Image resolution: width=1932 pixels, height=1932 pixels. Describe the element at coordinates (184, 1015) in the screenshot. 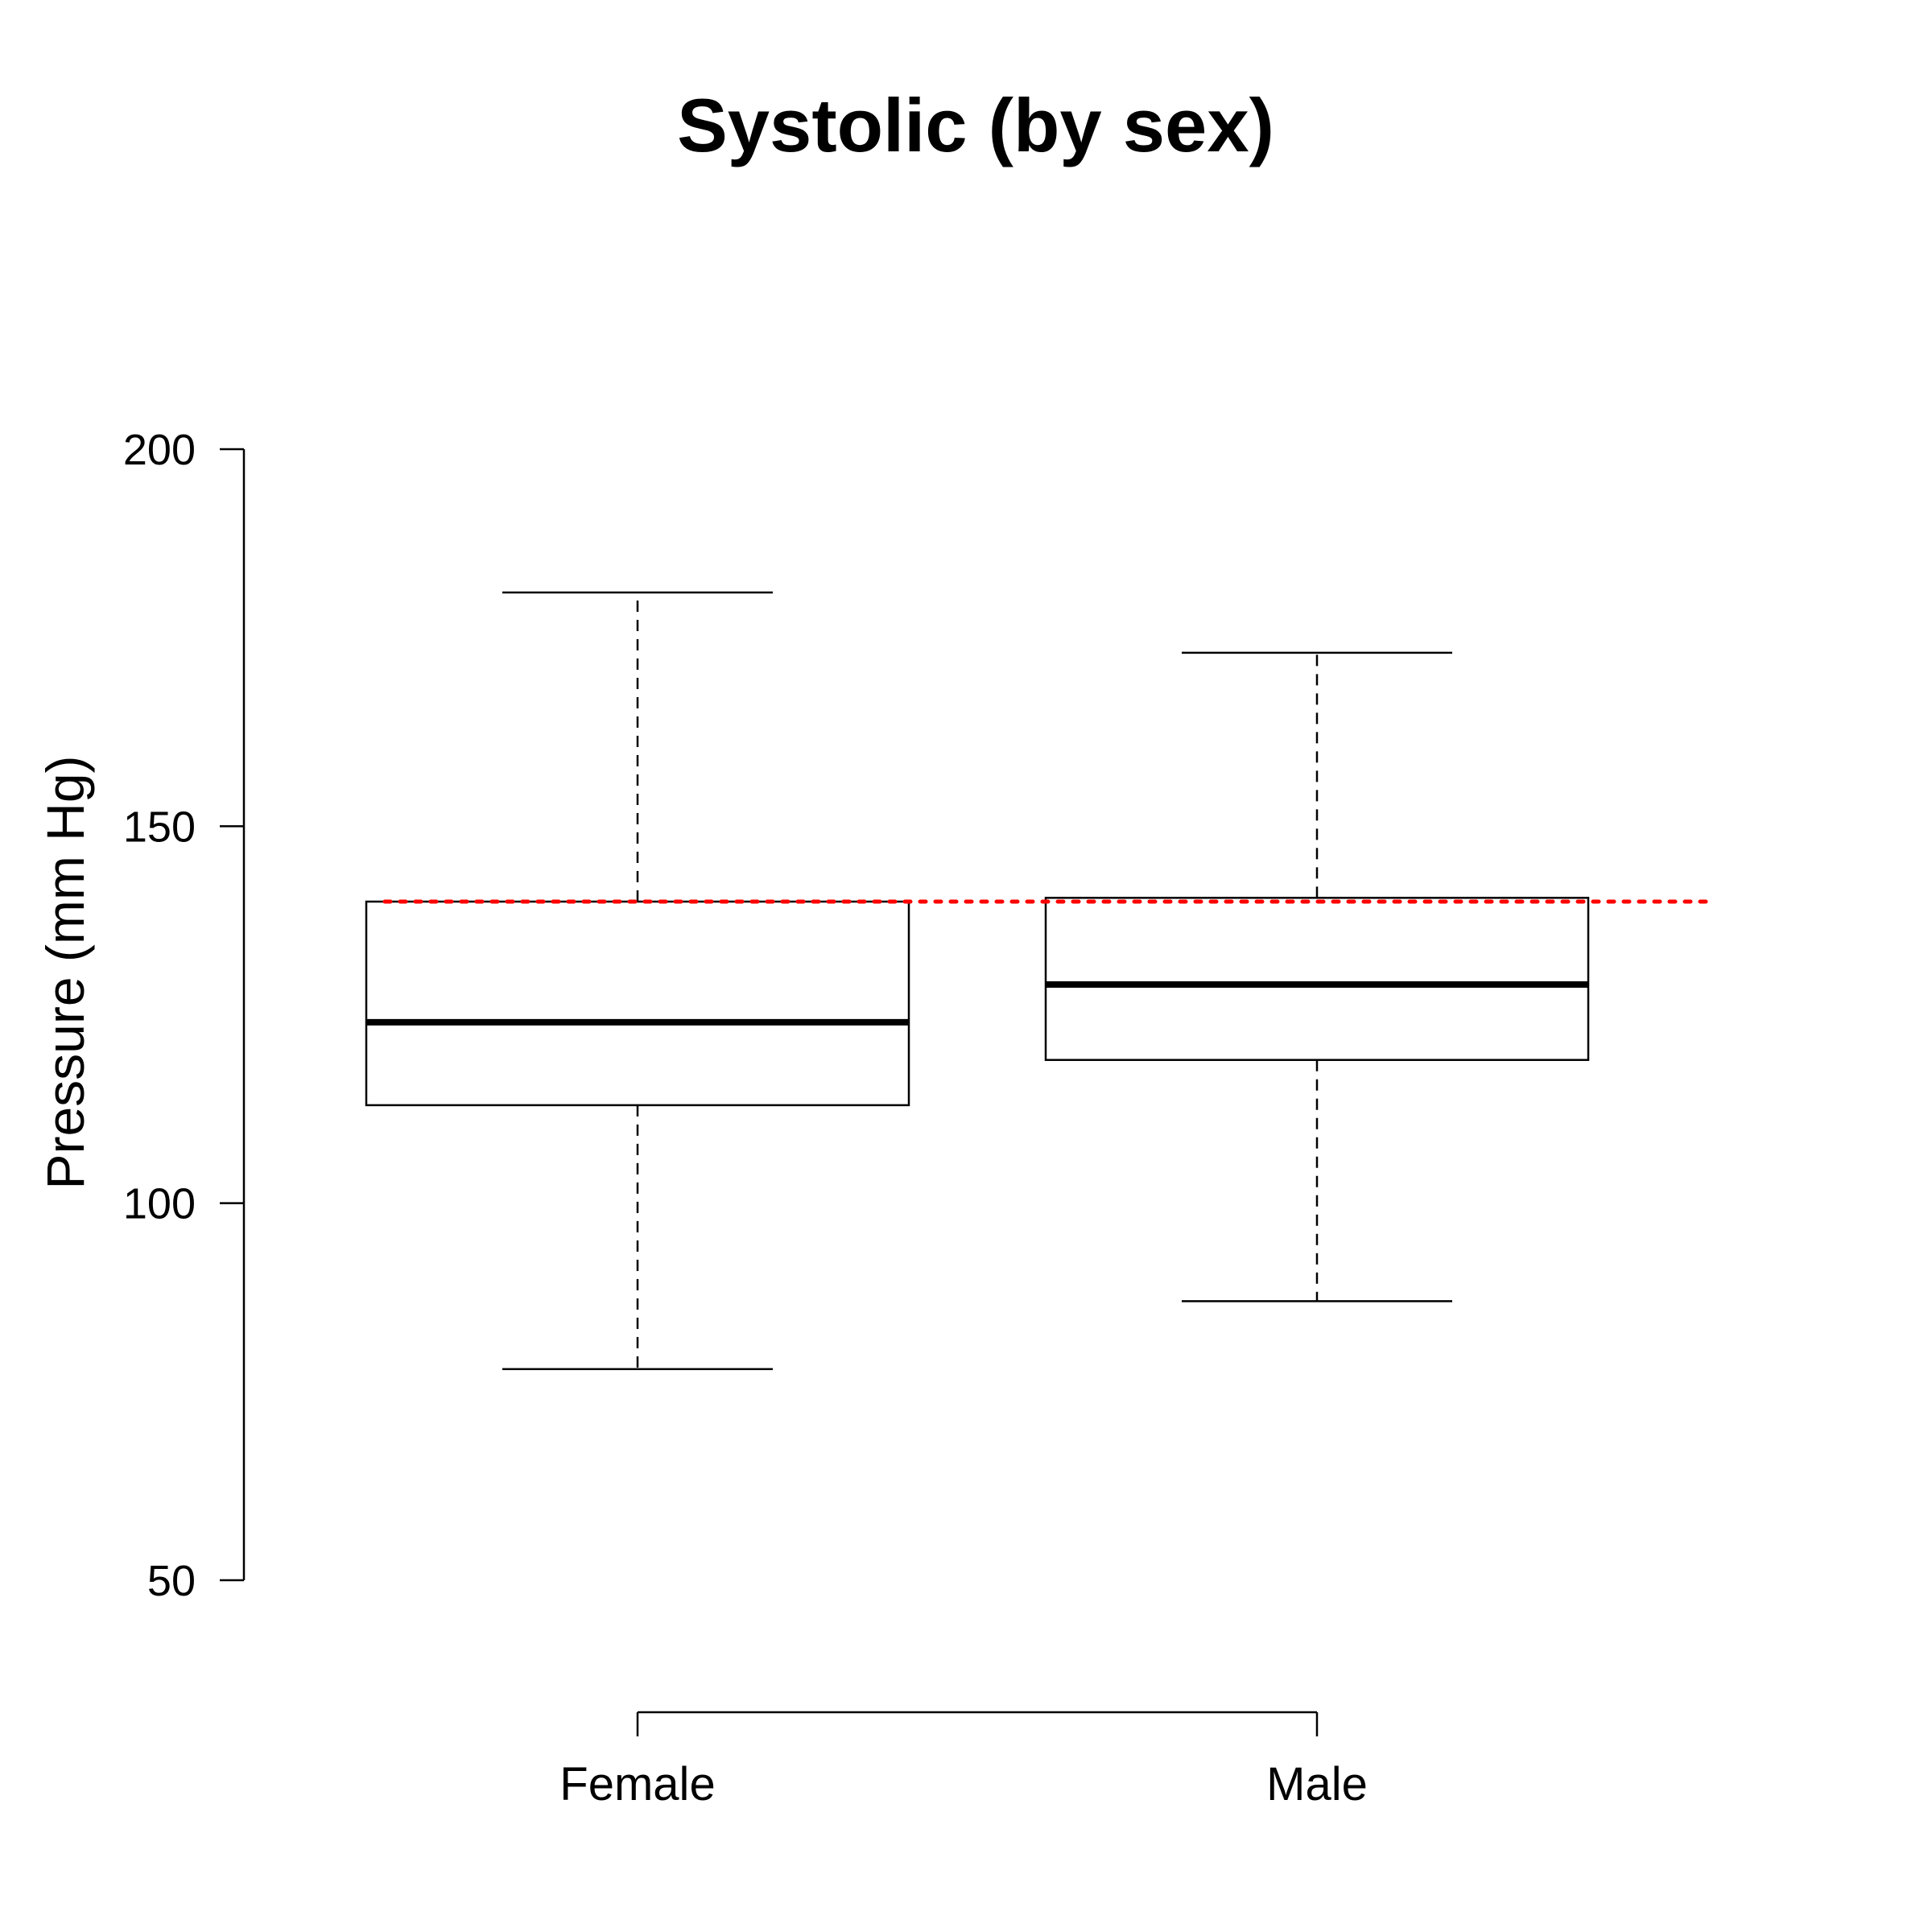

I see `y-axis: 50 100 150 200` at that location.